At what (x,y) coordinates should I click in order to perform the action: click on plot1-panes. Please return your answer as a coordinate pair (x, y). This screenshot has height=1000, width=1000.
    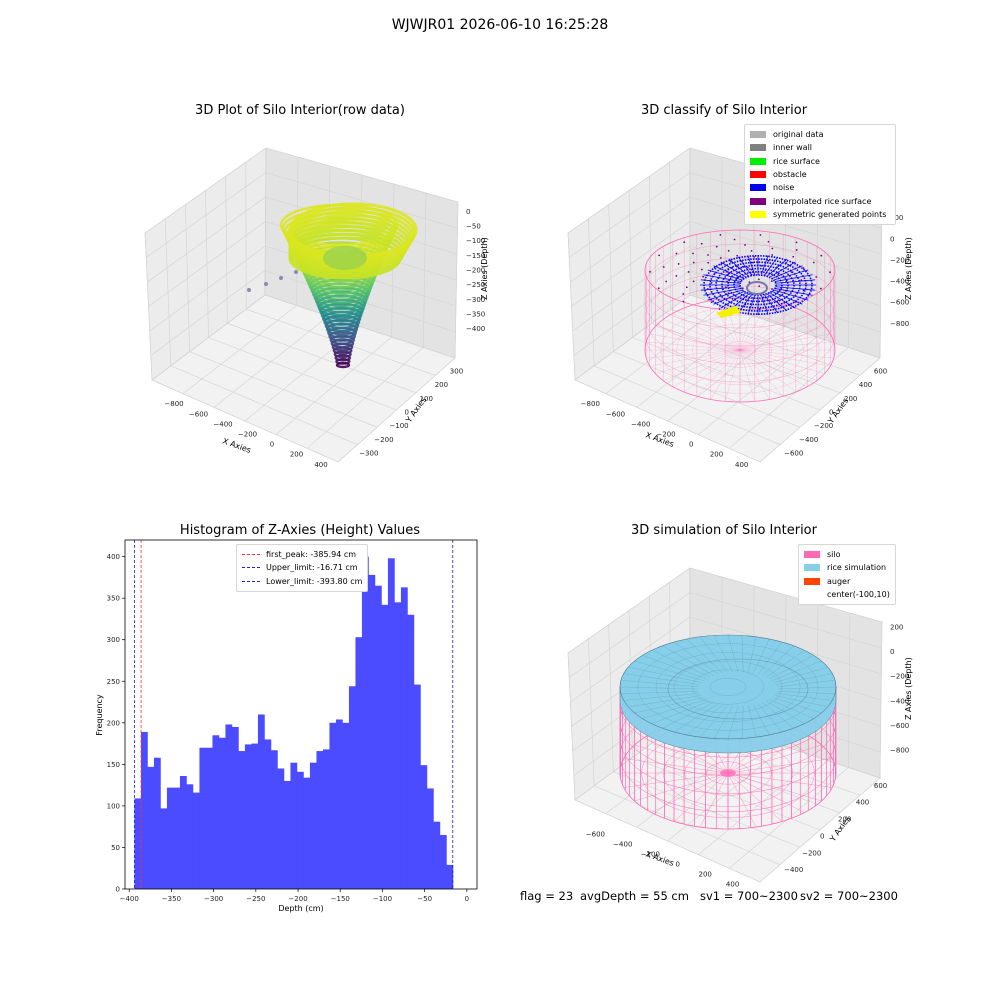
    Looking at the image, I should click on (301, 305).